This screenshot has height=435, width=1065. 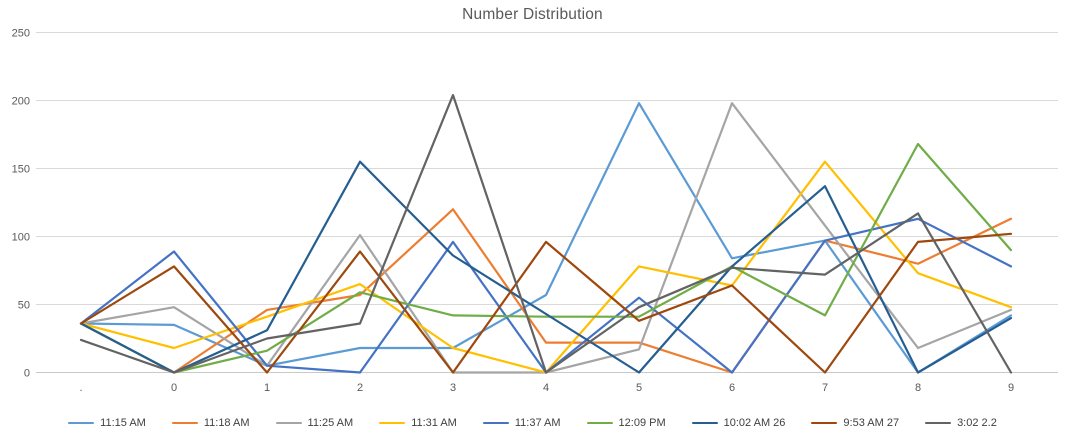 I want to click on legend-item: 12:09 PM, so click(x=626, y=423).